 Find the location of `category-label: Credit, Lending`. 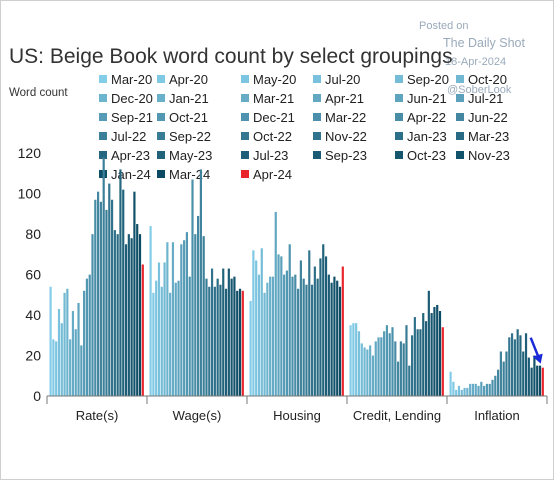

category-label: Credit, Lending is located at coordinates (397, 415).